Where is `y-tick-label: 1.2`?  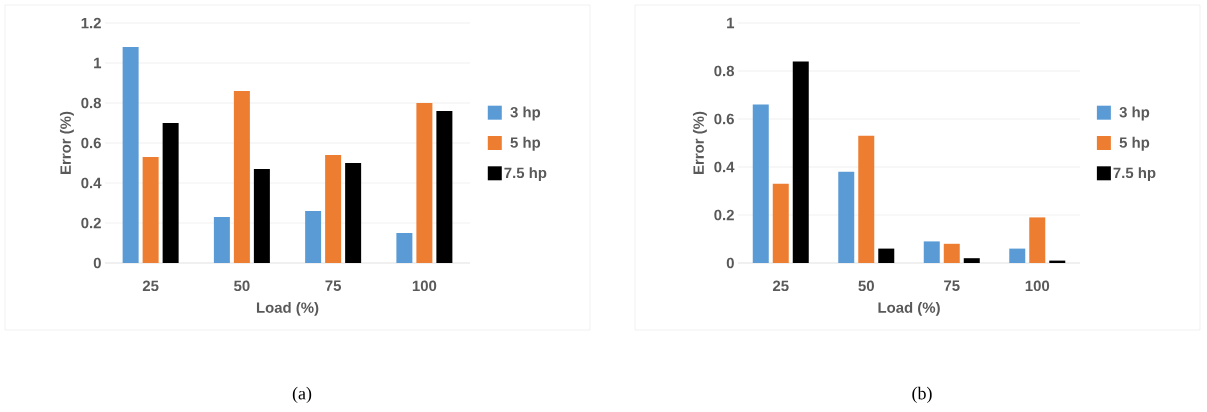
y-tick-label: 1.2 is located at coordinates (91, 23).